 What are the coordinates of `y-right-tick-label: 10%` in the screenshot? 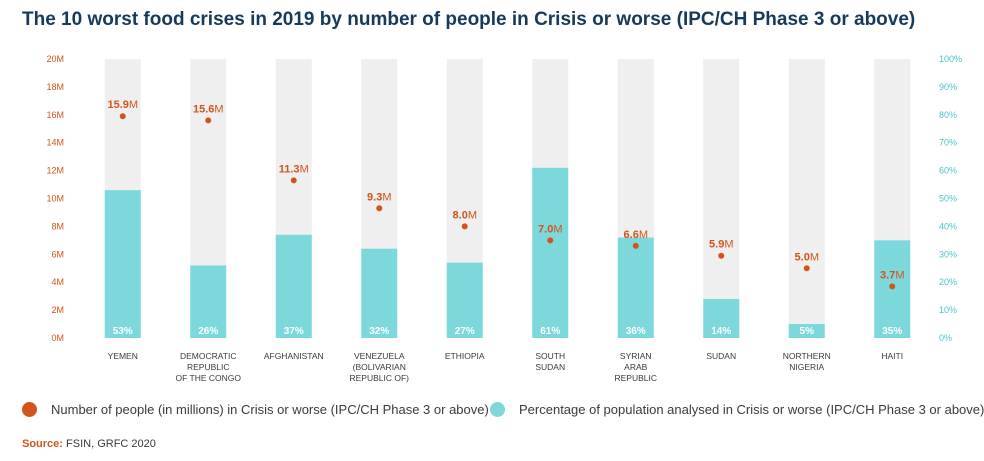 It's located at (948, 310).